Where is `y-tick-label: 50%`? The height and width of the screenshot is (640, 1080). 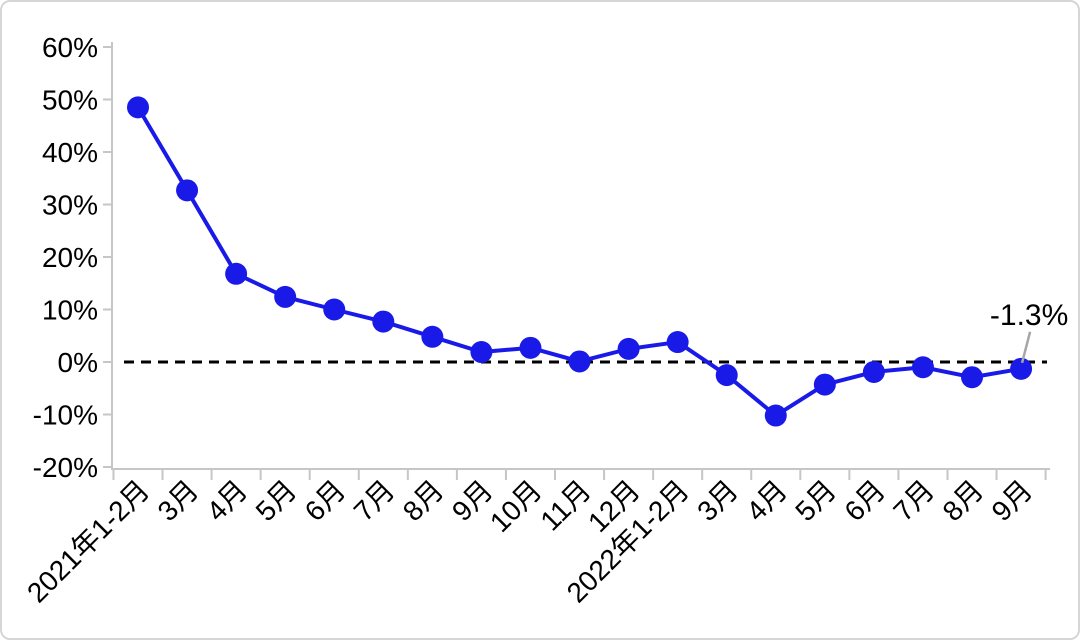 y-tick-label: 50% is located at coordinates (70, 100).